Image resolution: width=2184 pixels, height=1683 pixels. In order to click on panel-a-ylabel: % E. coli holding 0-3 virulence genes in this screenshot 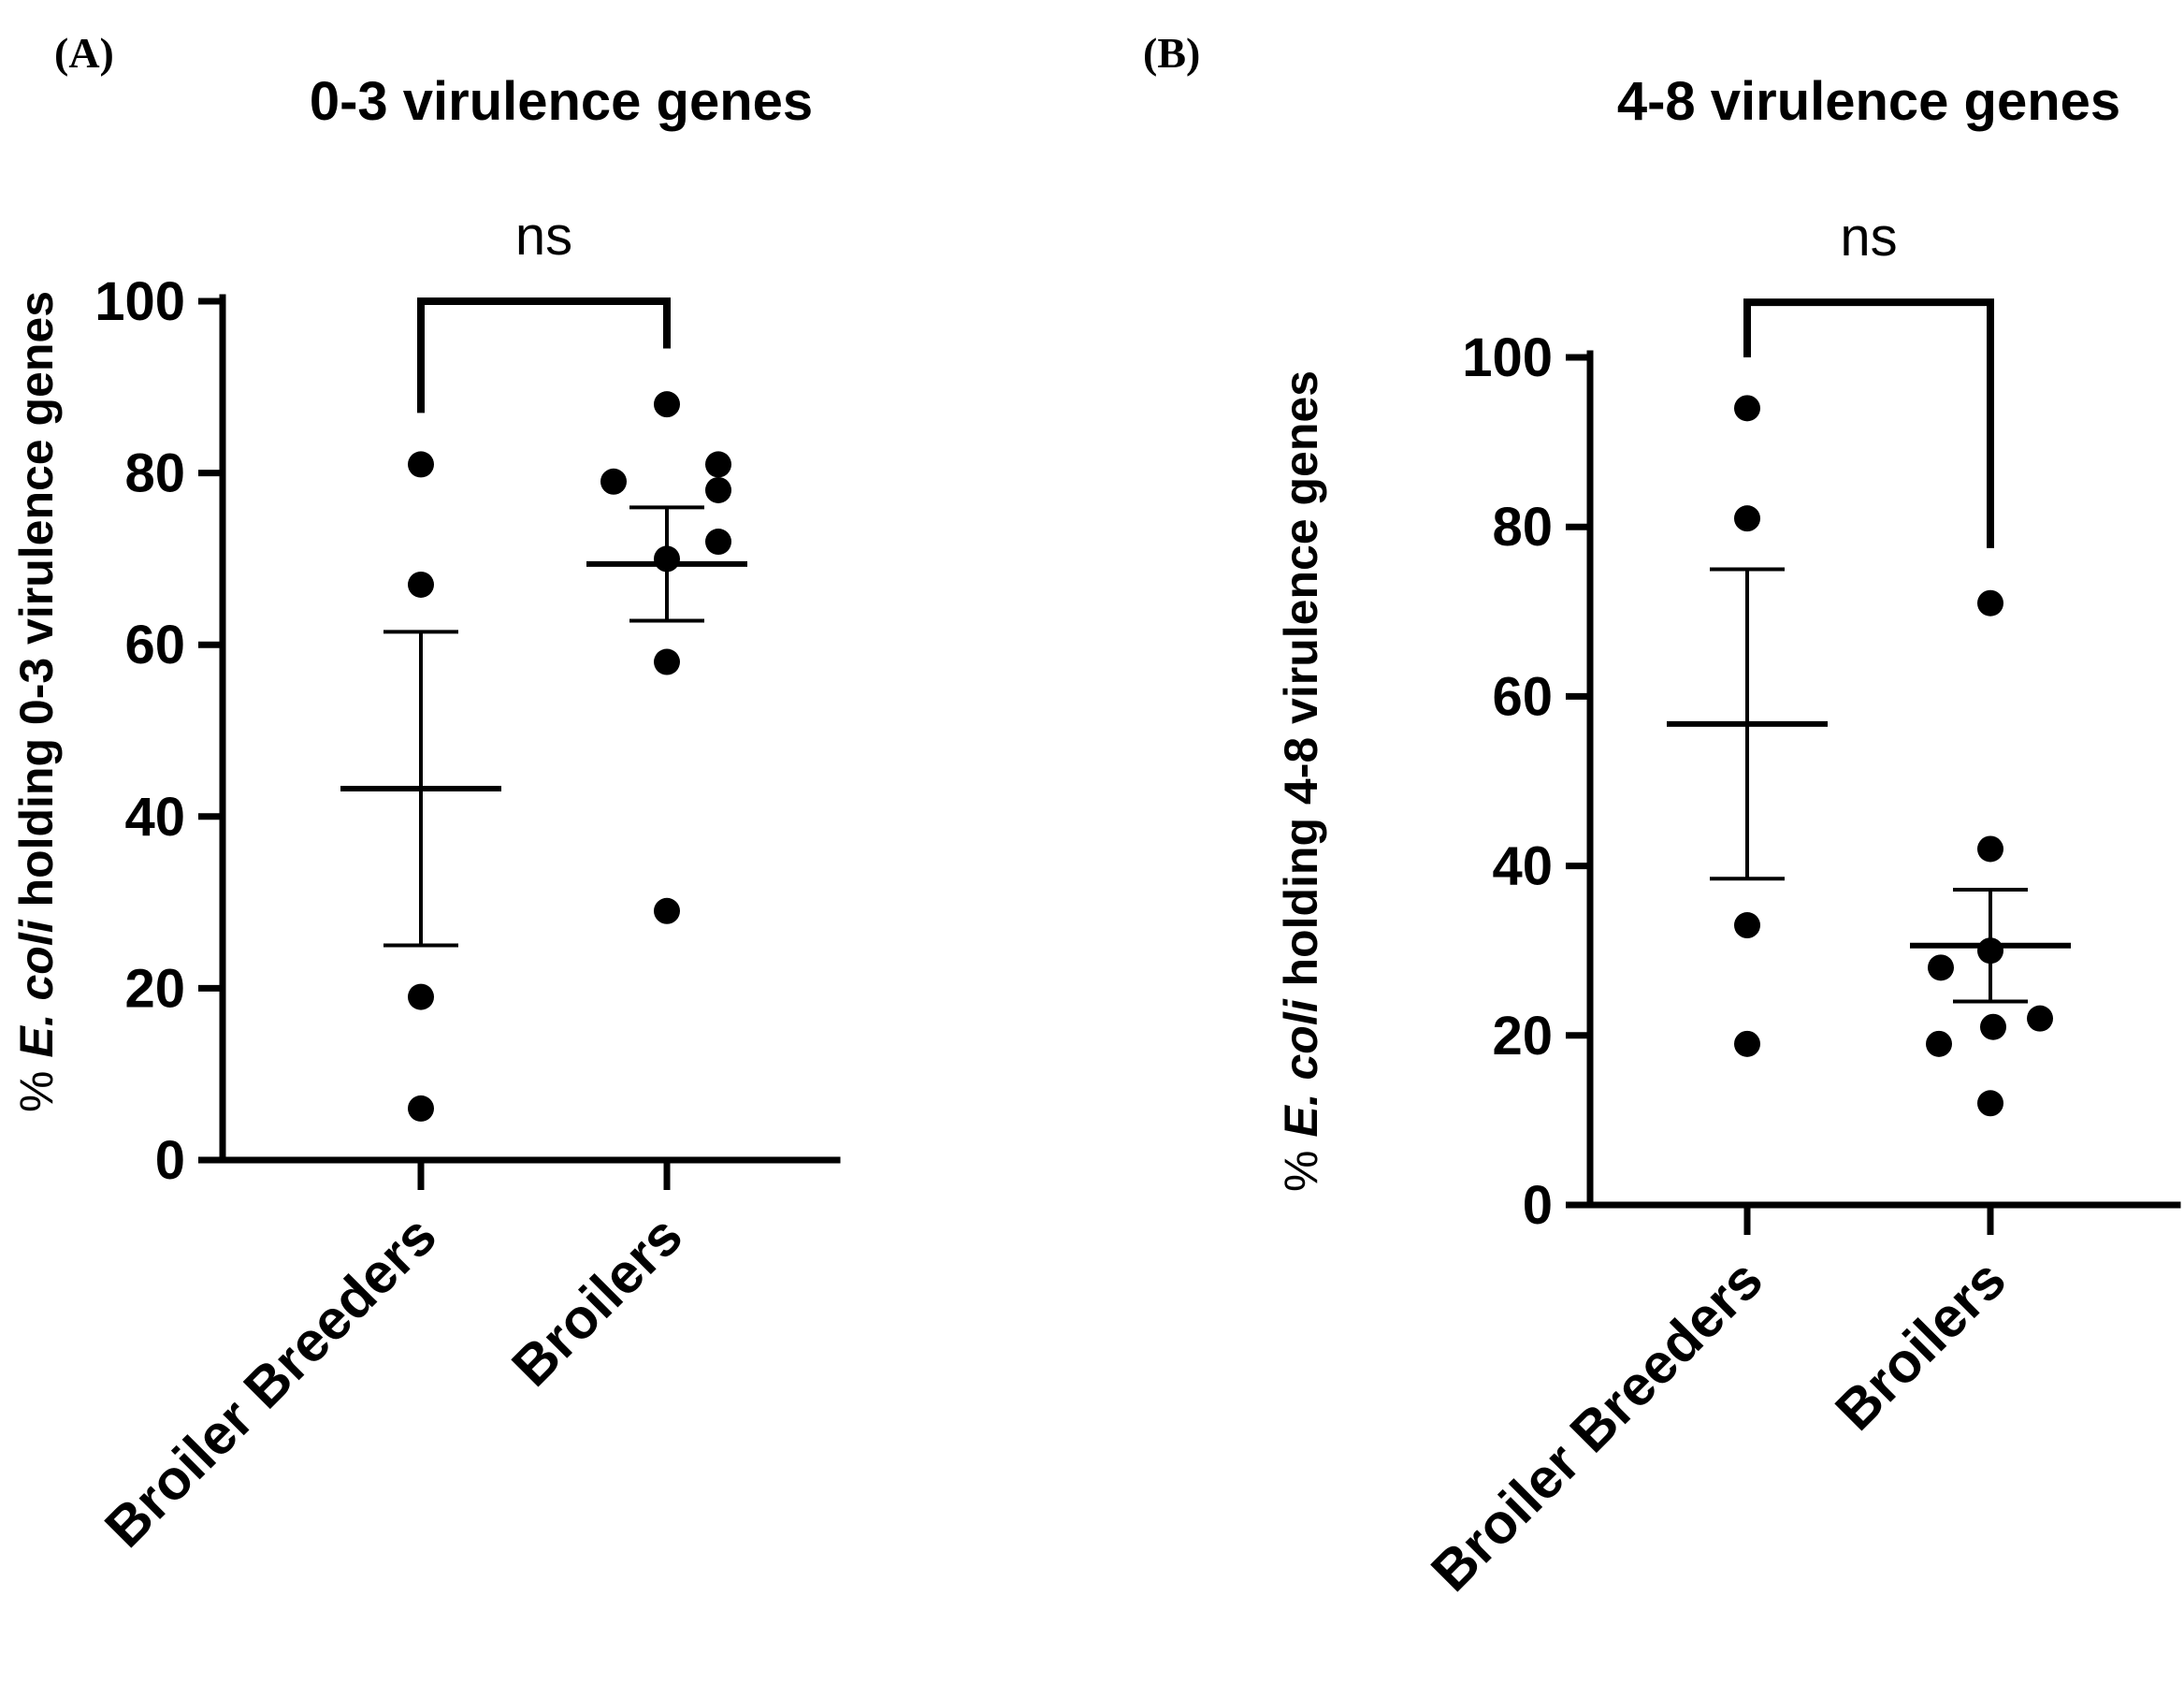, I will do `click(36, 702)`.